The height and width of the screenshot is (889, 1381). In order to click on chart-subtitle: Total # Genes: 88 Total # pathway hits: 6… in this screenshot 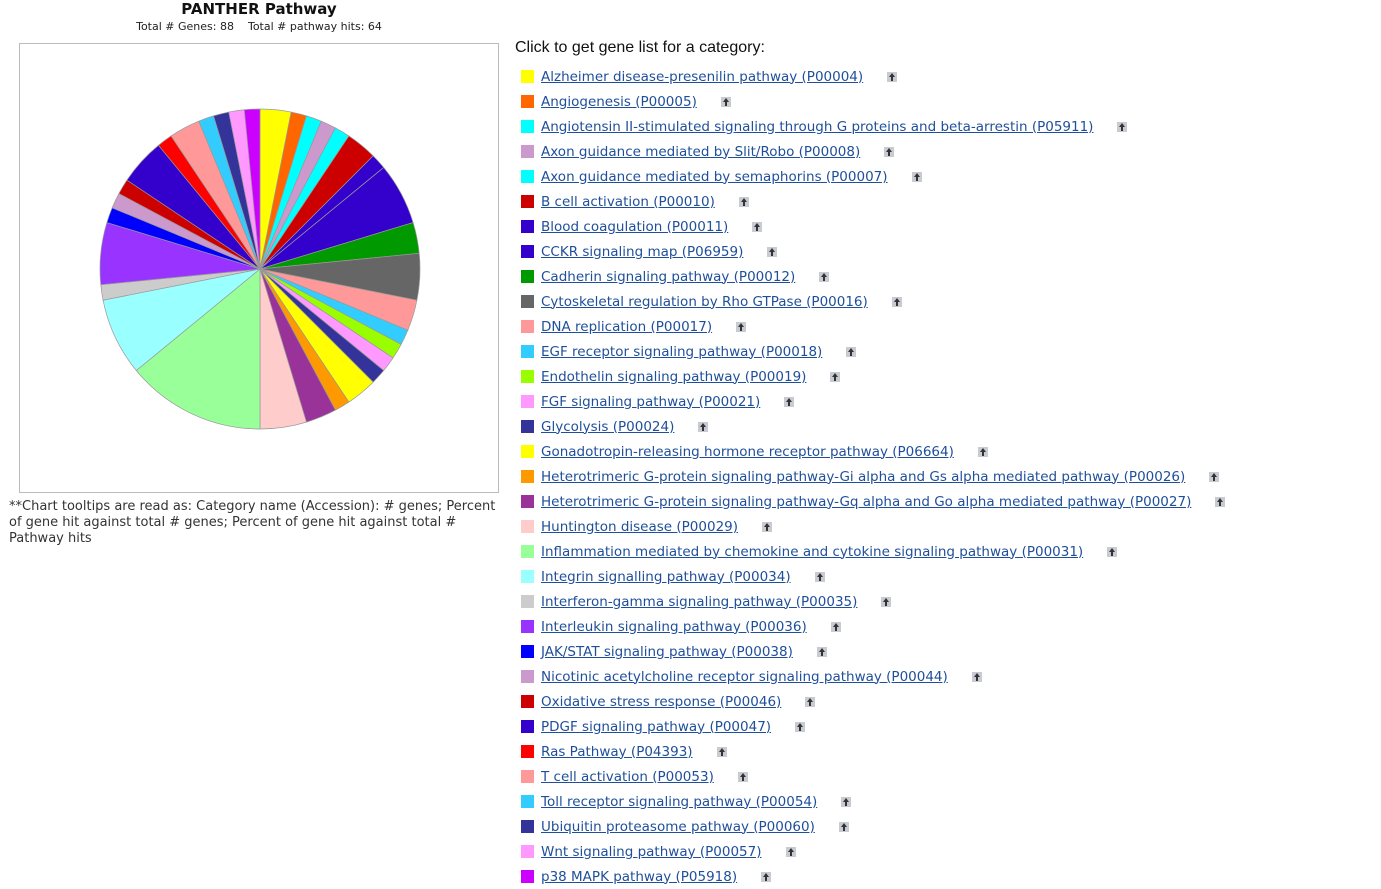, I will do `click(259, 26)`.